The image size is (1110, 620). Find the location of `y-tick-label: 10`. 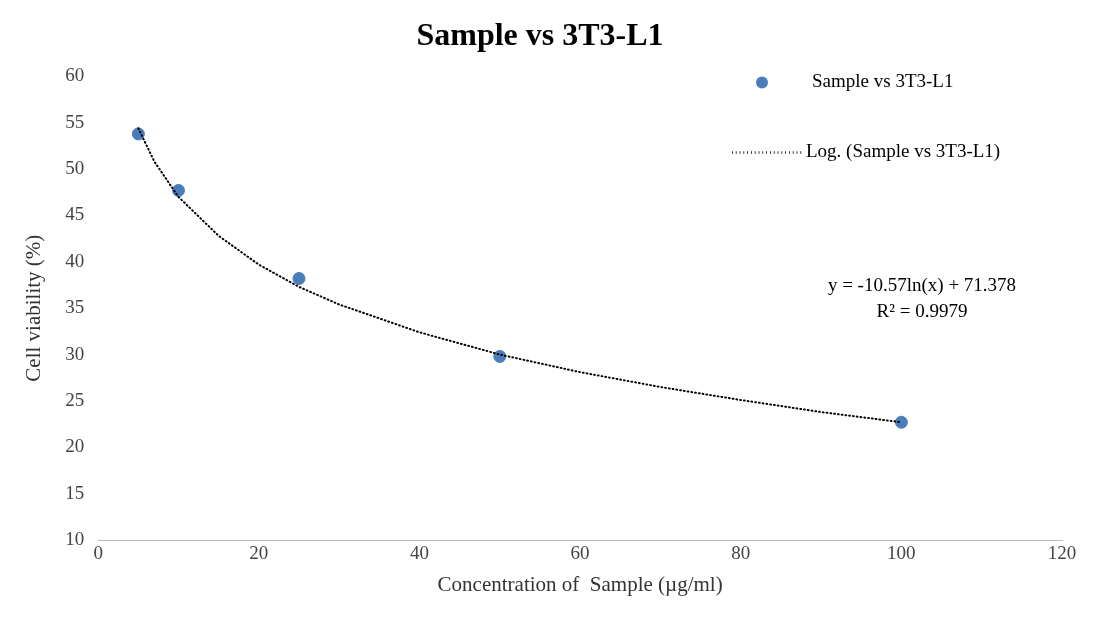

y-tick-label: 10 is located at coordinates (75, 538).